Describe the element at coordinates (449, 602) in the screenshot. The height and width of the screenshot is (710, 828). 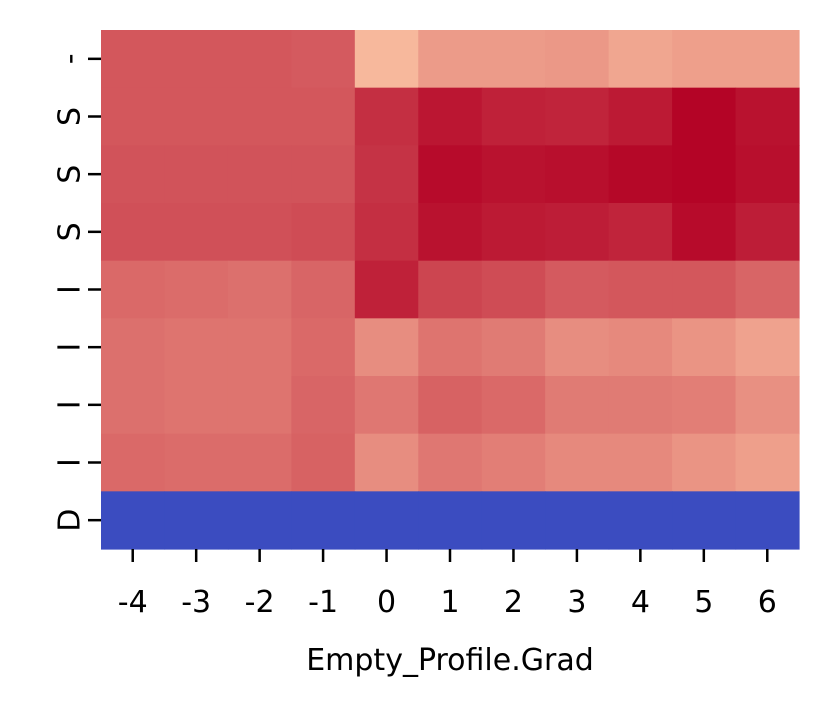
I see `x-tick-label: 1` at that location.